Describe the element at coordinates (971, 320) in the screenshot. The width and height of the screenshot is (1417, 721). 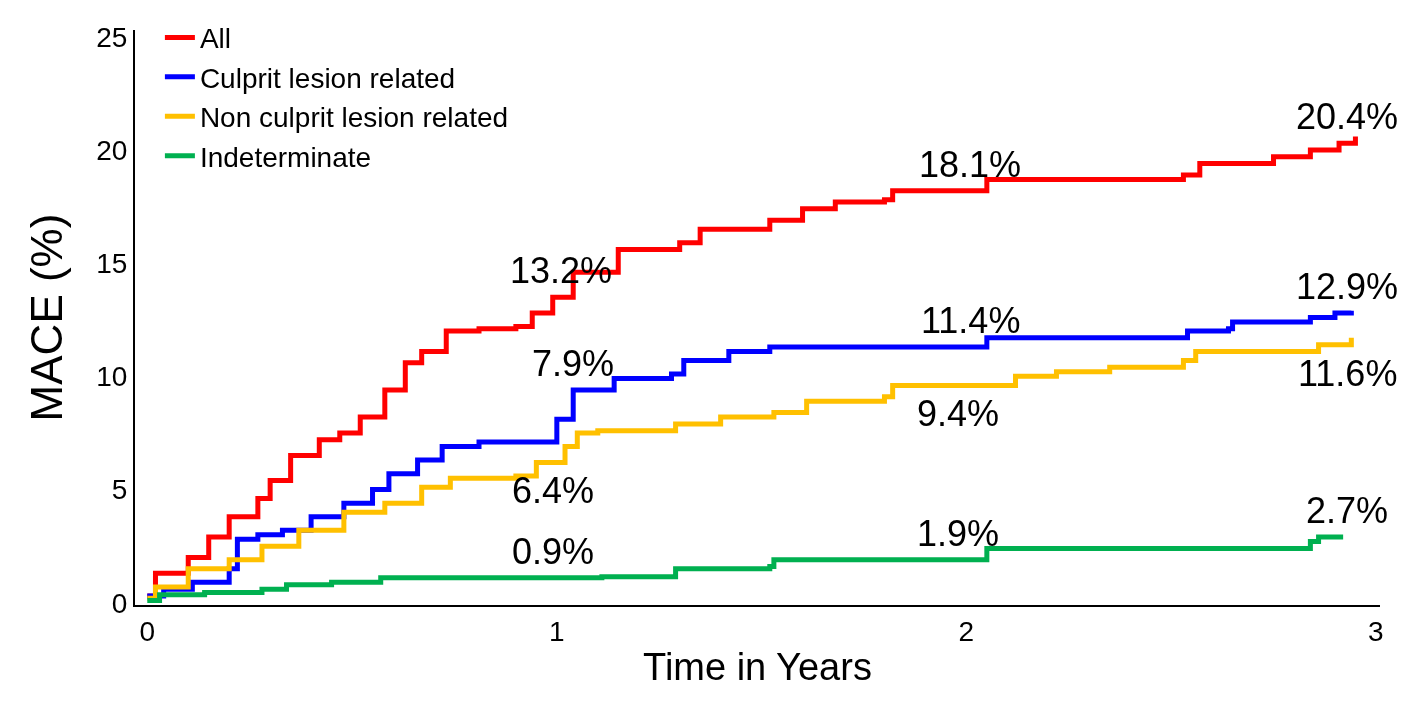
I see `annotation: 11.4%` at that location.